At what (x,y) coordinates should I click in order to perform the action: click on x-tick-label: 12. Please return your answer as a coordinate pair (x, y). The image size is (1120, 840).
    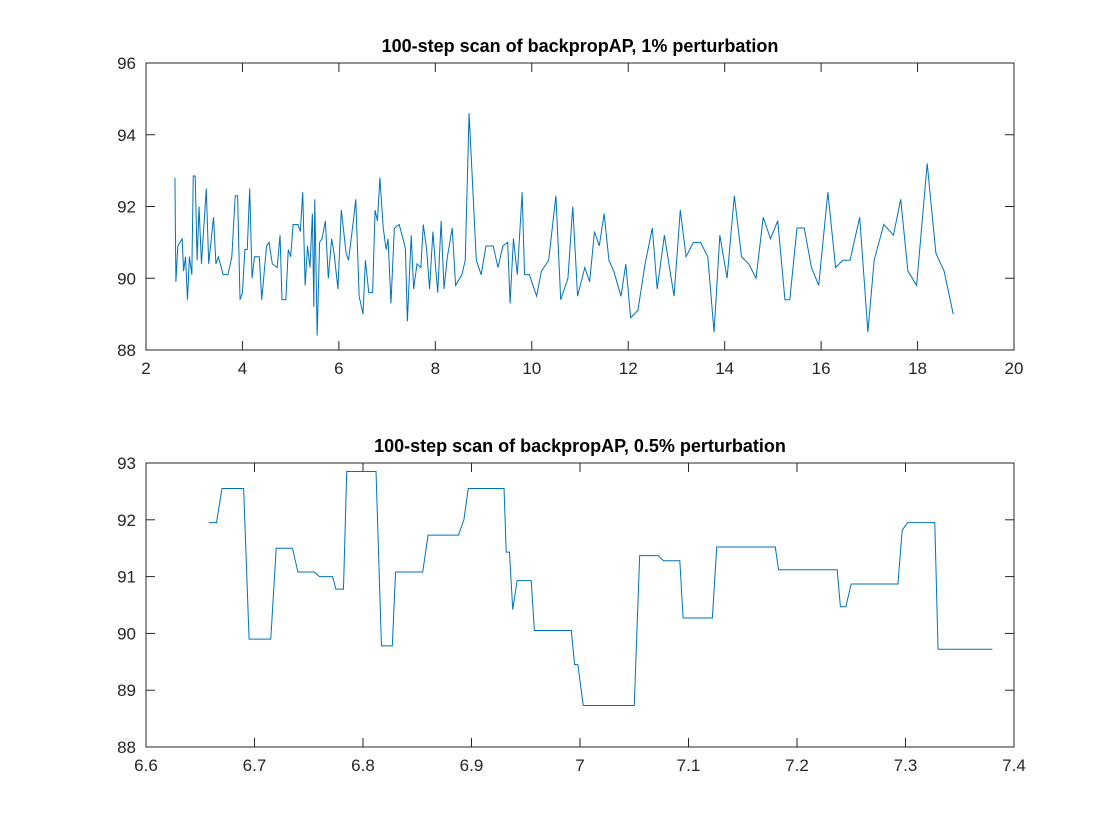
    Looking at the image, I should click on (628, 368).